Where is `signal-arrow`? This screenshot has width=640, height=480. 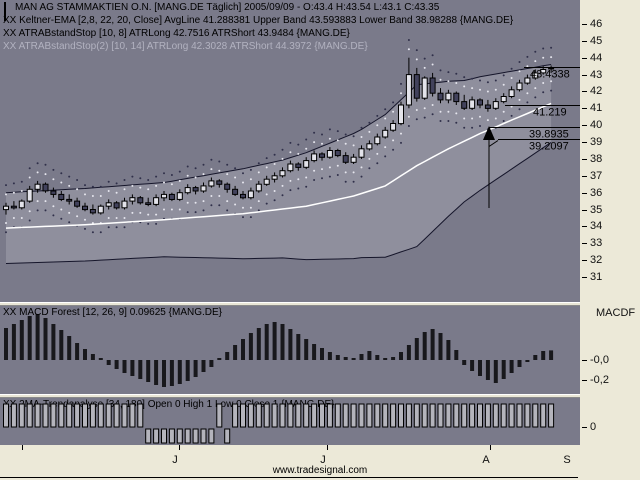
signal-arrow is located at coordinates (489, 133).